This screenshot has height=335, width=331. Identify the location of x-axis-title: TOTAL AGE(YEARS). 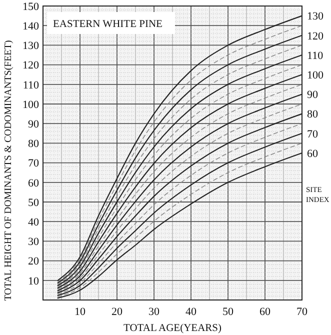
(172, 328).